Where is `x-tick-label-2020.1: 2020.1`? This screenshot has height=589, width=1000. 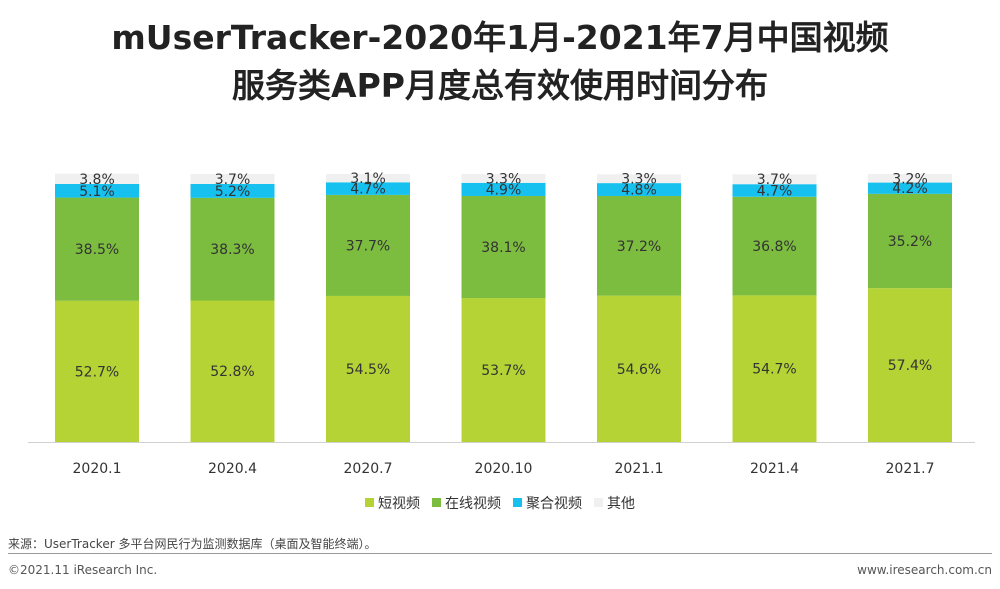
x-tick-label-2020.1: 2020.1 is located at coordinates (97, 469).